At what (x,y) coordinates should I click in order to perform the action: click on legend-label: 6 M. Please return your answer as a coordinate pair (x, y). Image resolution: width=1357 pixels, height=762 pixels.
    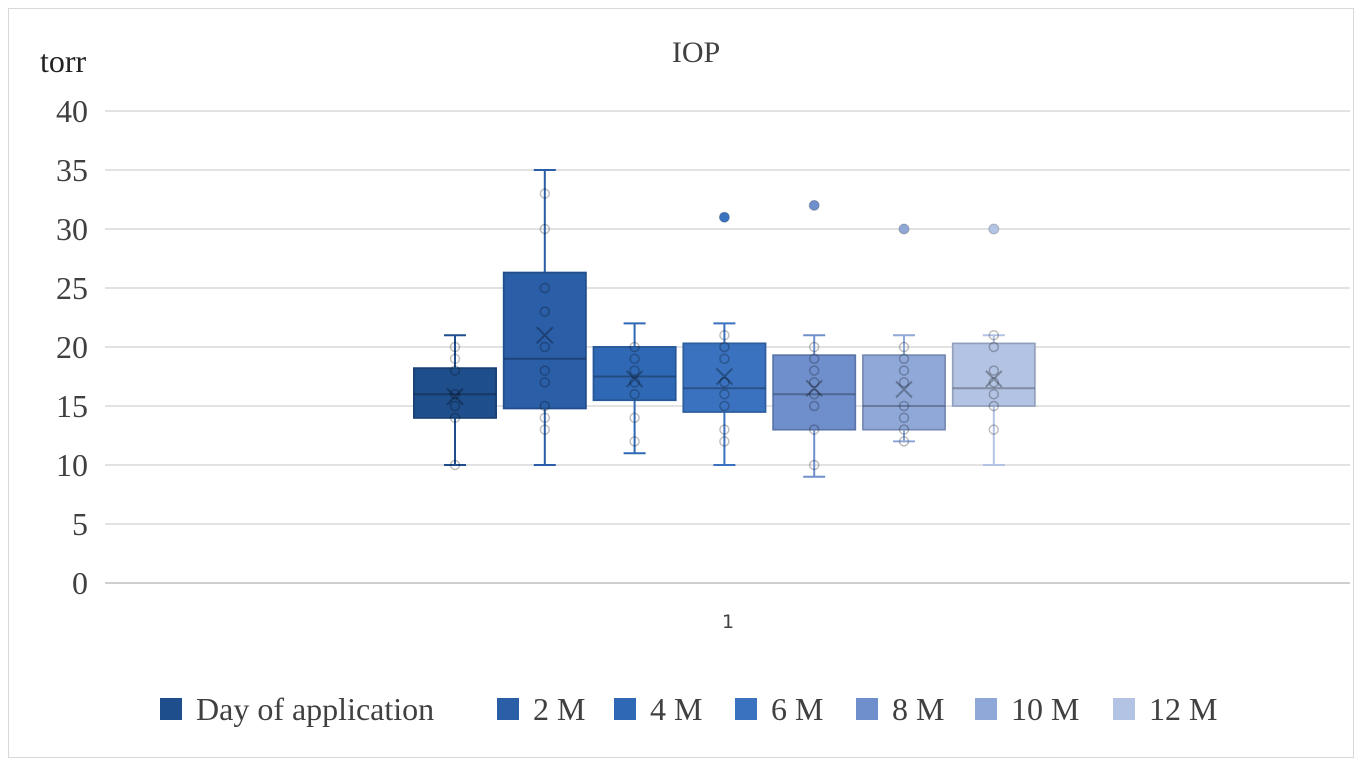
    Looking at the image, I should click on (797, 709).